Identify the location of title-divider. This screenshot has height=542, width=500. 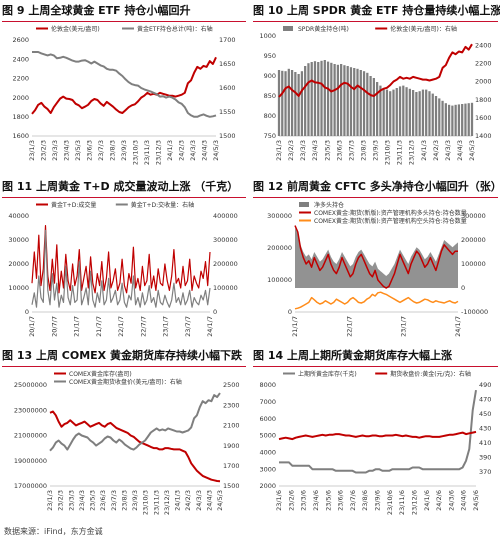
(375, 197).